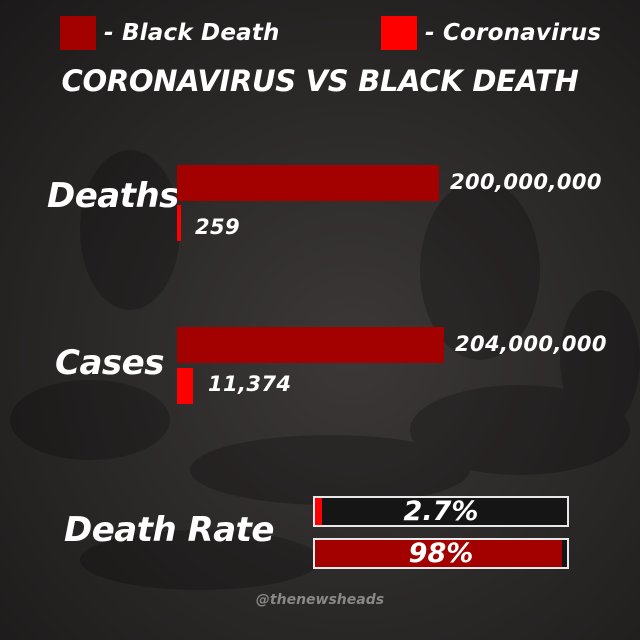  Describe the element at coordinates (320, 600) in the screenshot. I see `watermark: @thenewsheads` at that location.